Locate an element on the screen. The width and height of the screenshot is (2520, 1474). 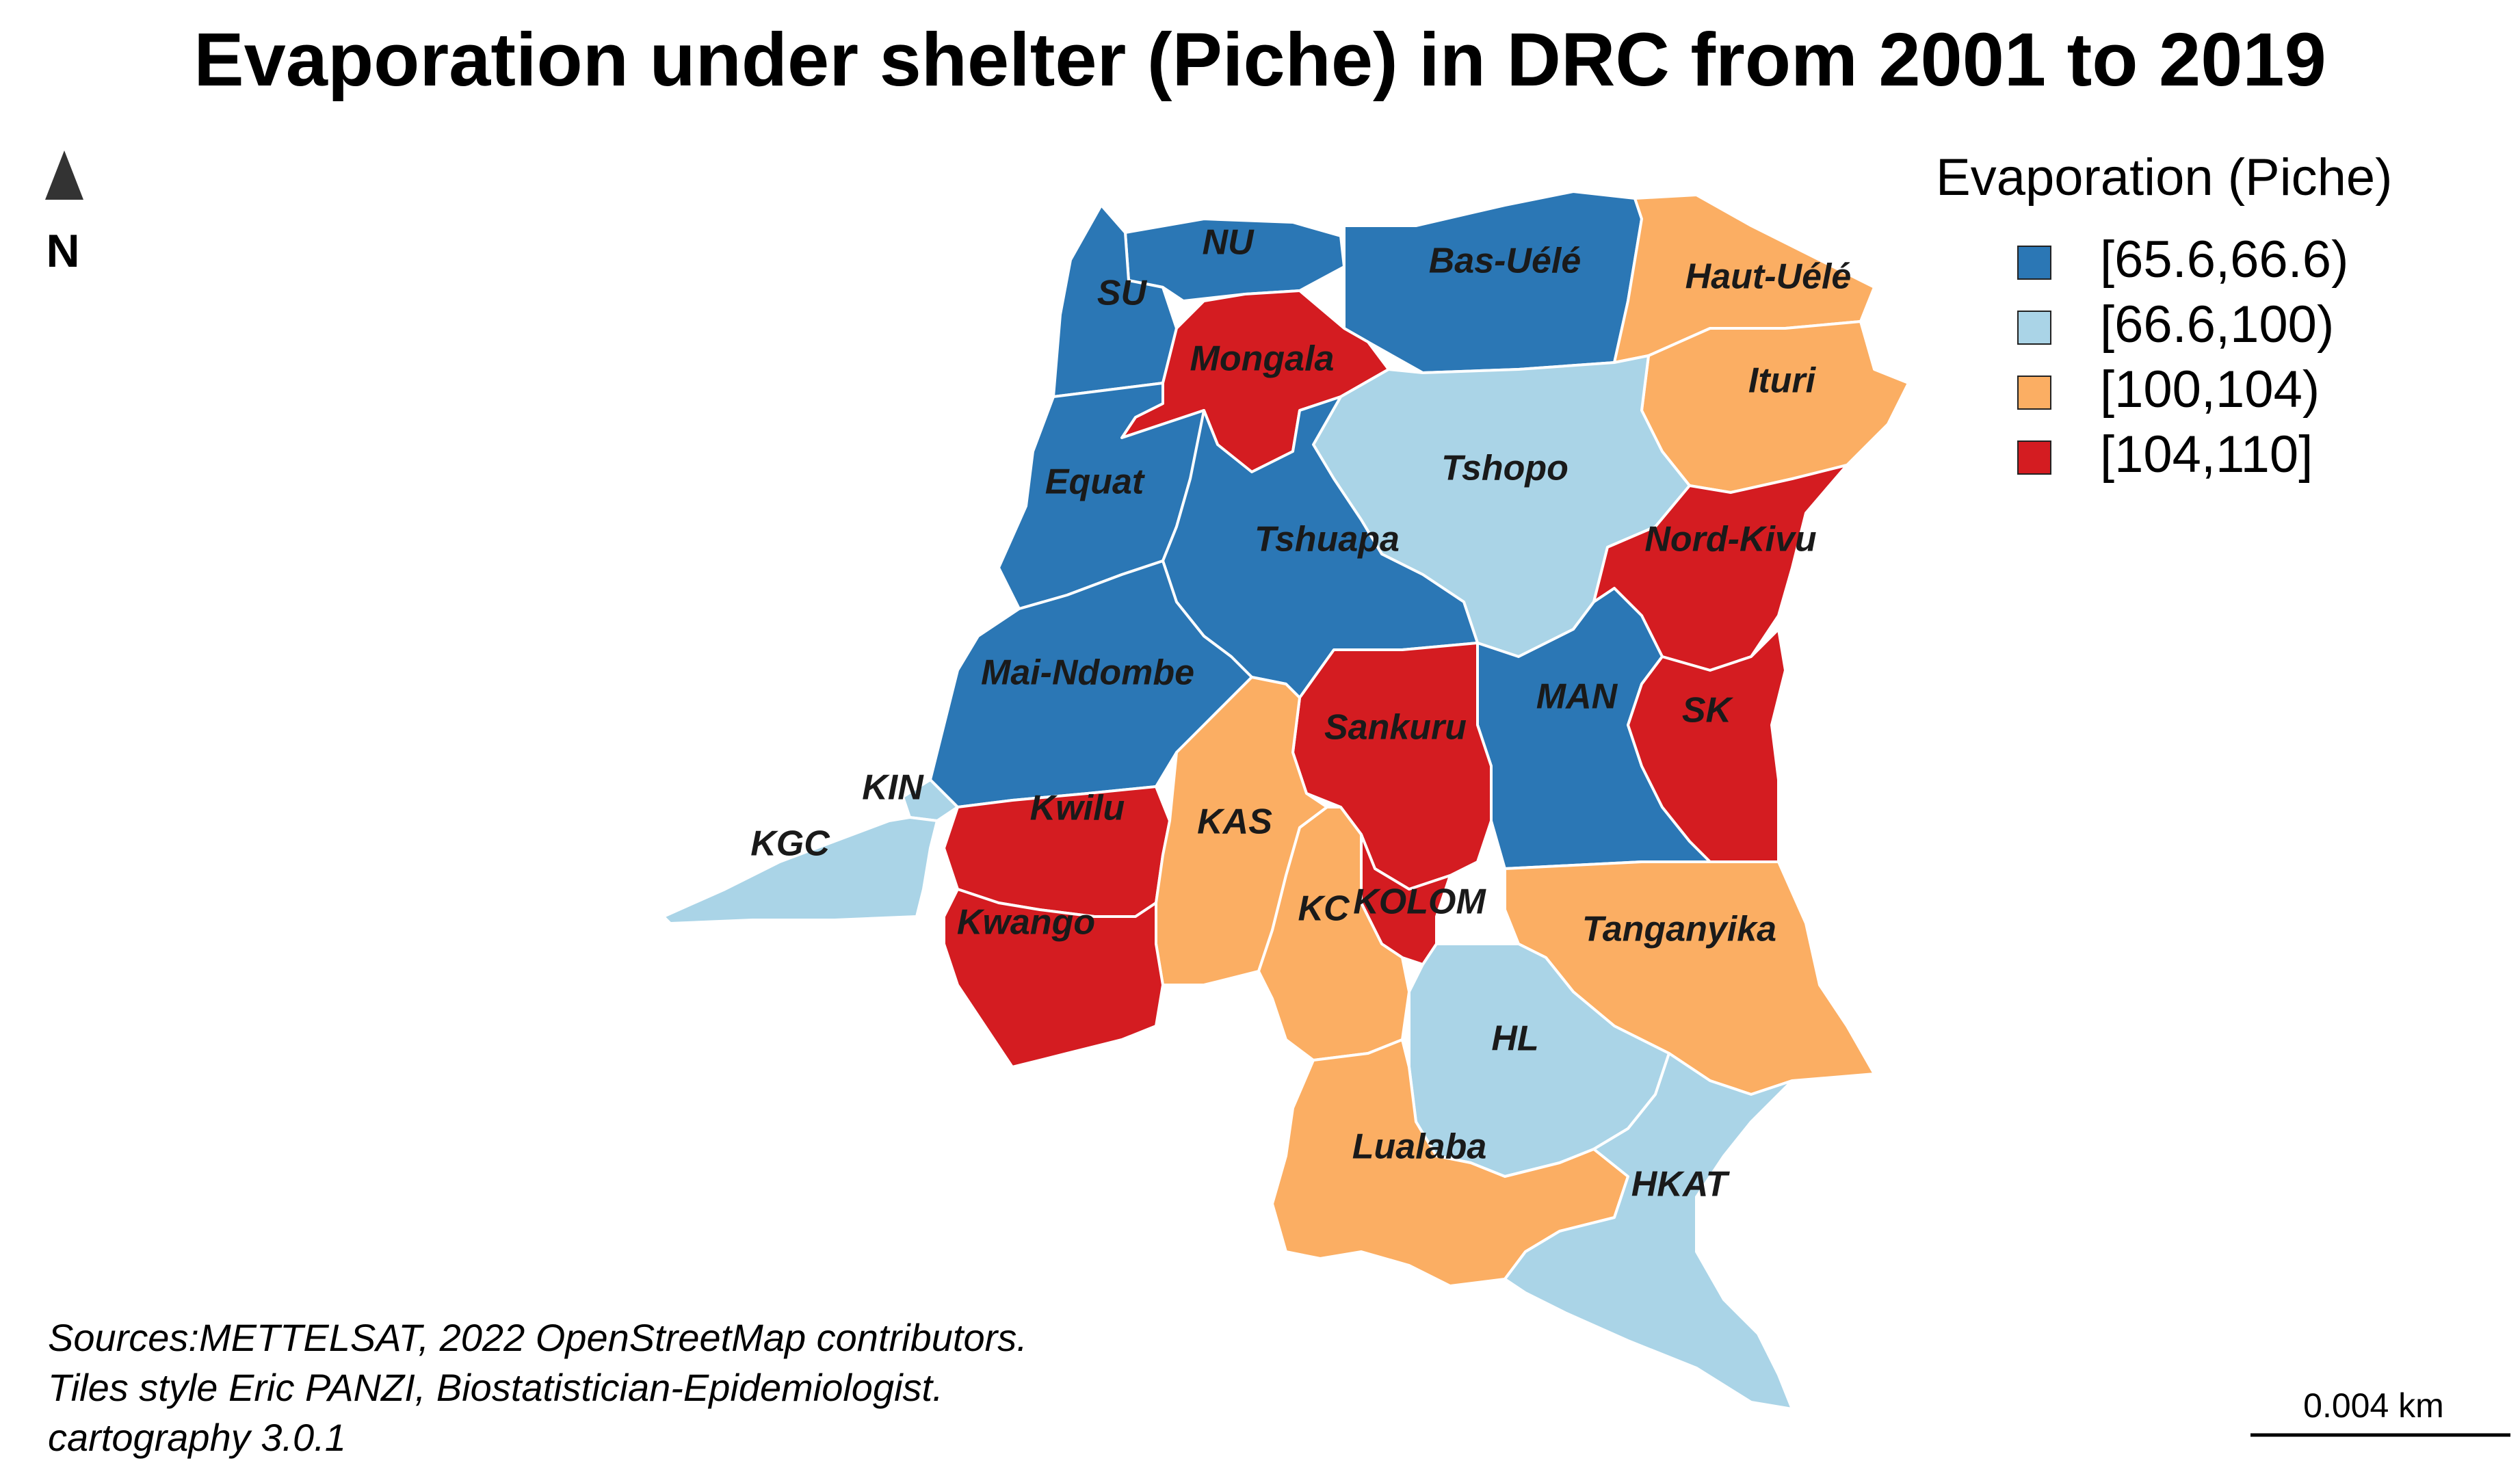
label-man: MAN is located at coordinates (1577, 697).